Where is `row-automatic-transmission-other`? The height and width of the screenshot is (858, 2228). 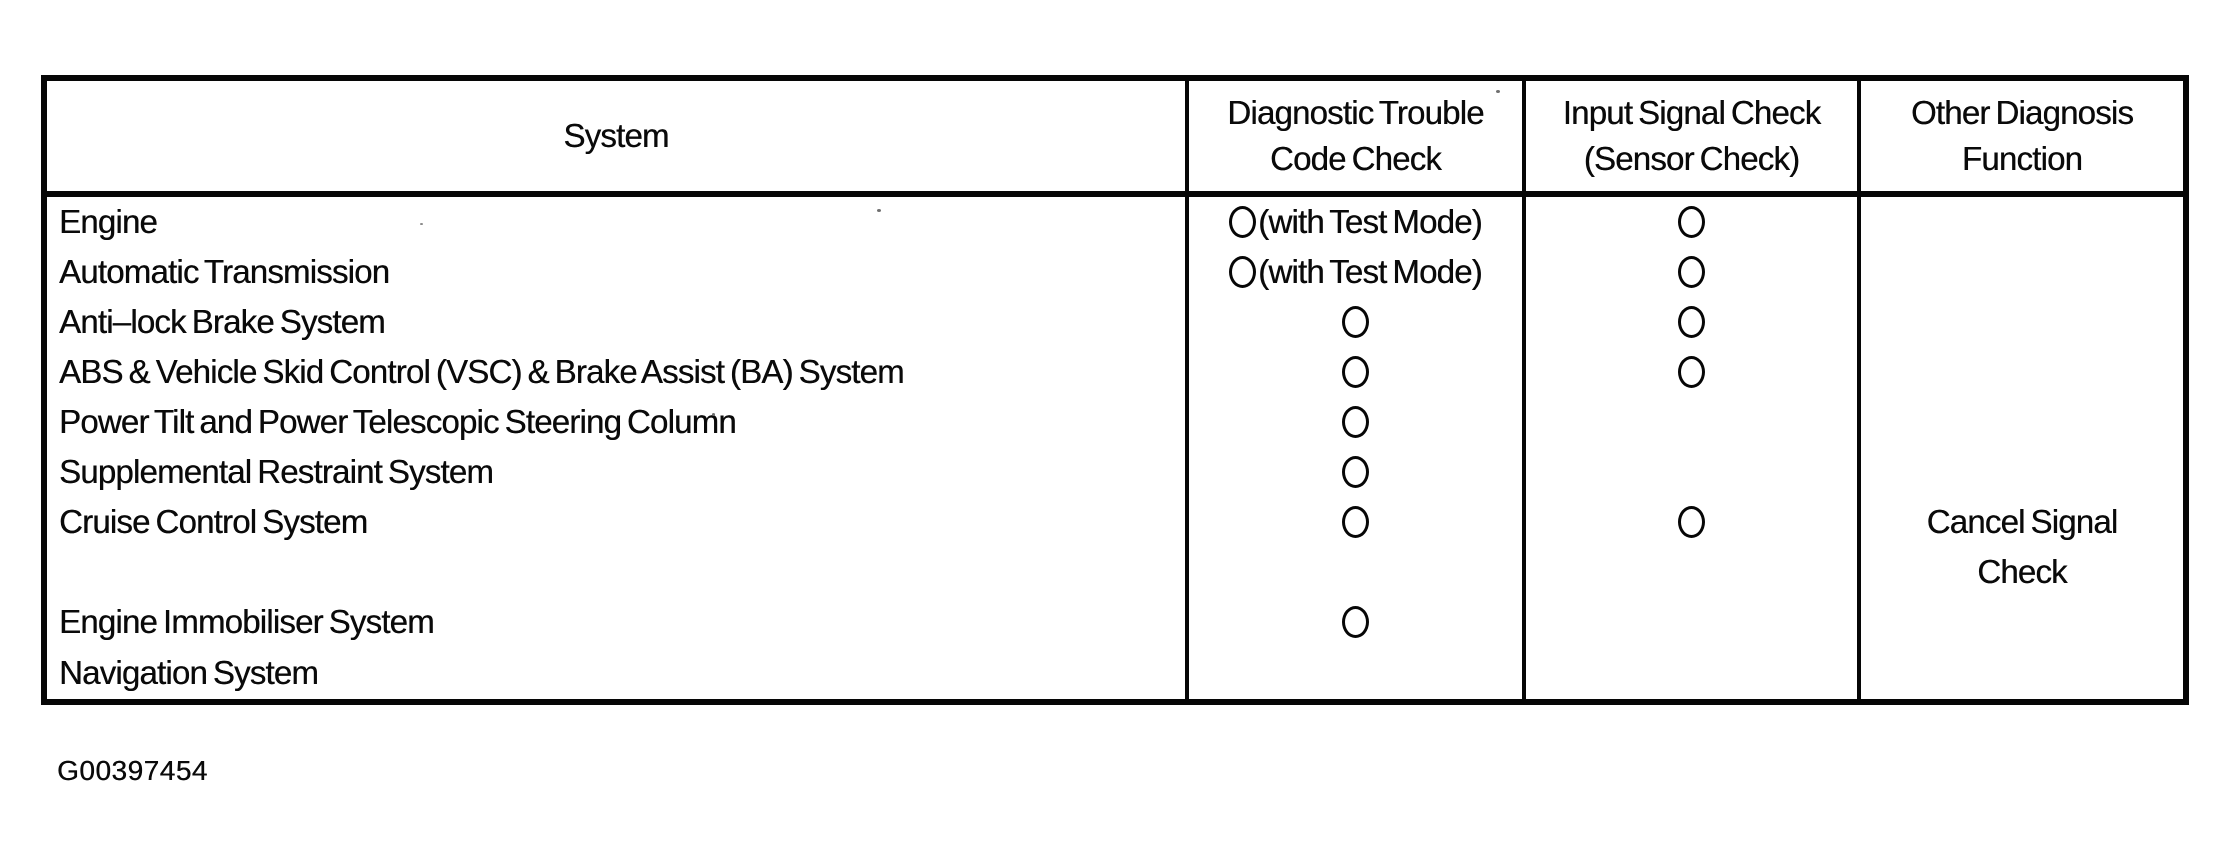 row-automatic-transmission-other is located at coordinates (2022, 272).